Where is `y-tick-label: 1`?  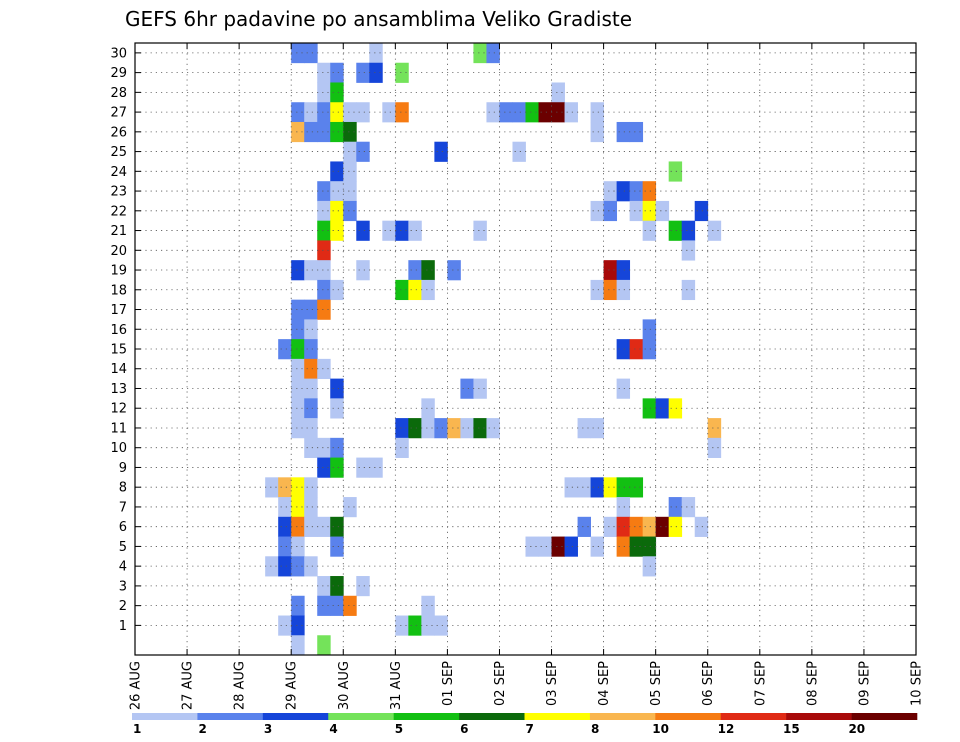 y-tick-label: 1 is located at coordinates (123, 626).